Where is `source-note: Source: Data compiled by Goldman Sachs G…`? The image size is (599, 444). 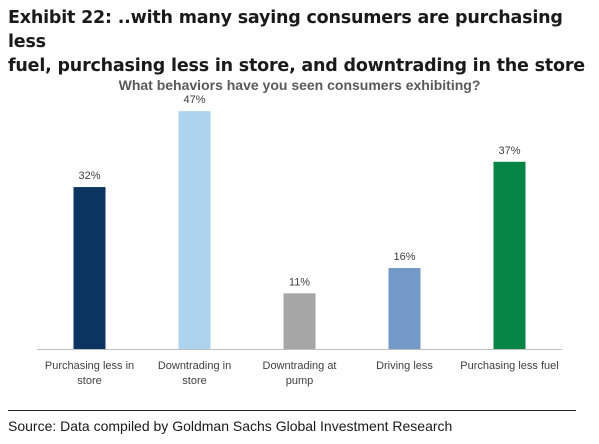
source-note: Source: Data compiled by Goldman Sachs G… is located at coordinates (230, 426).